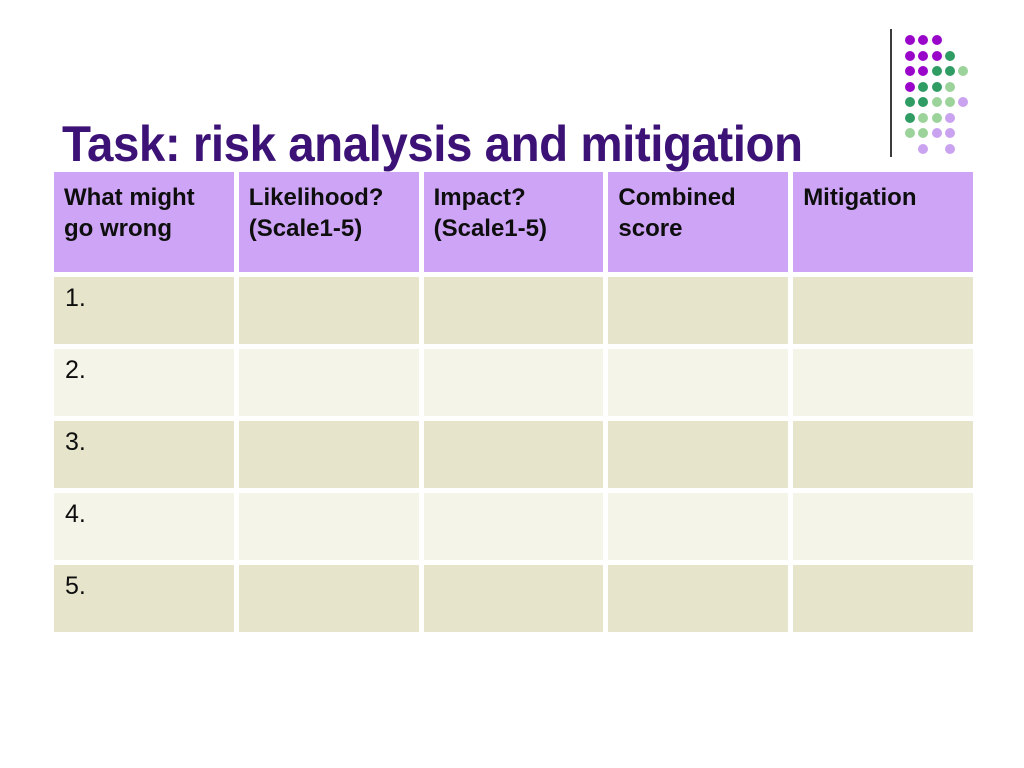 The height and width of the screenshot is (768, 1024). Describe the element at coordinates (883, 222) in the screenshot. I see `column-header: Mitigation` at that location.